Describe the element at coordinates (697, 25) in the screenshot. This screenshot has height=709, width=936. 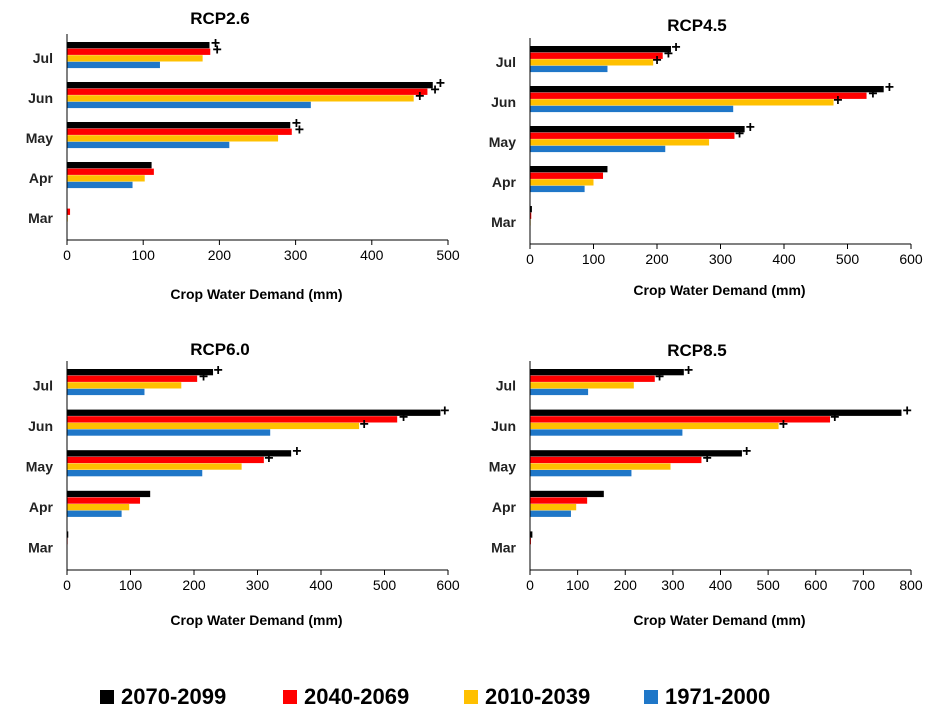
I see `chart-title: RCP4.5` at that location.